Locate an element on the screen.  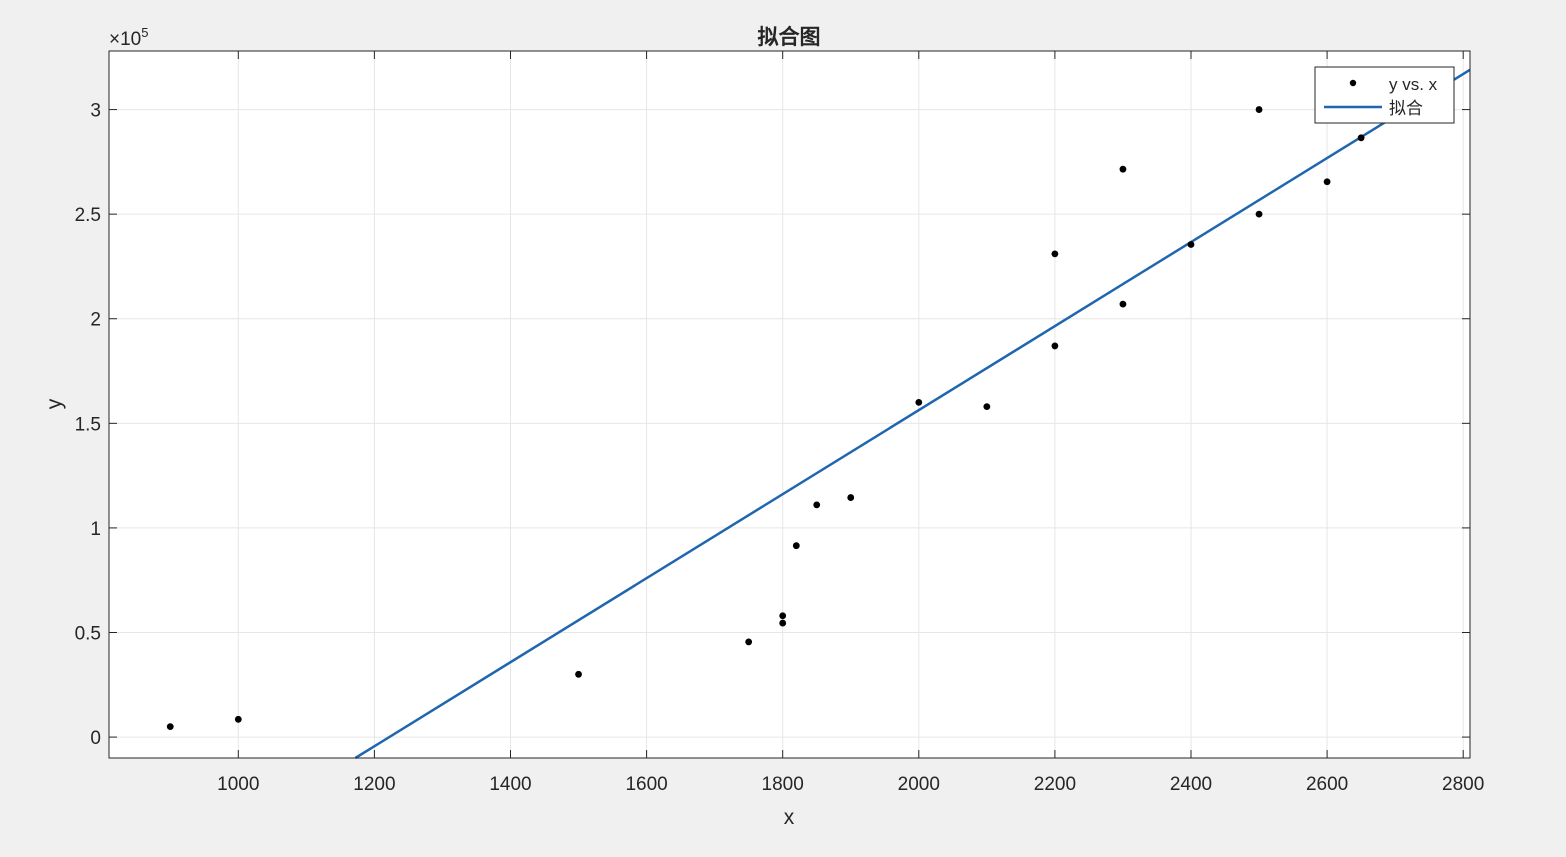
legend-marker-scatter is located at coordinates (1353, 83).